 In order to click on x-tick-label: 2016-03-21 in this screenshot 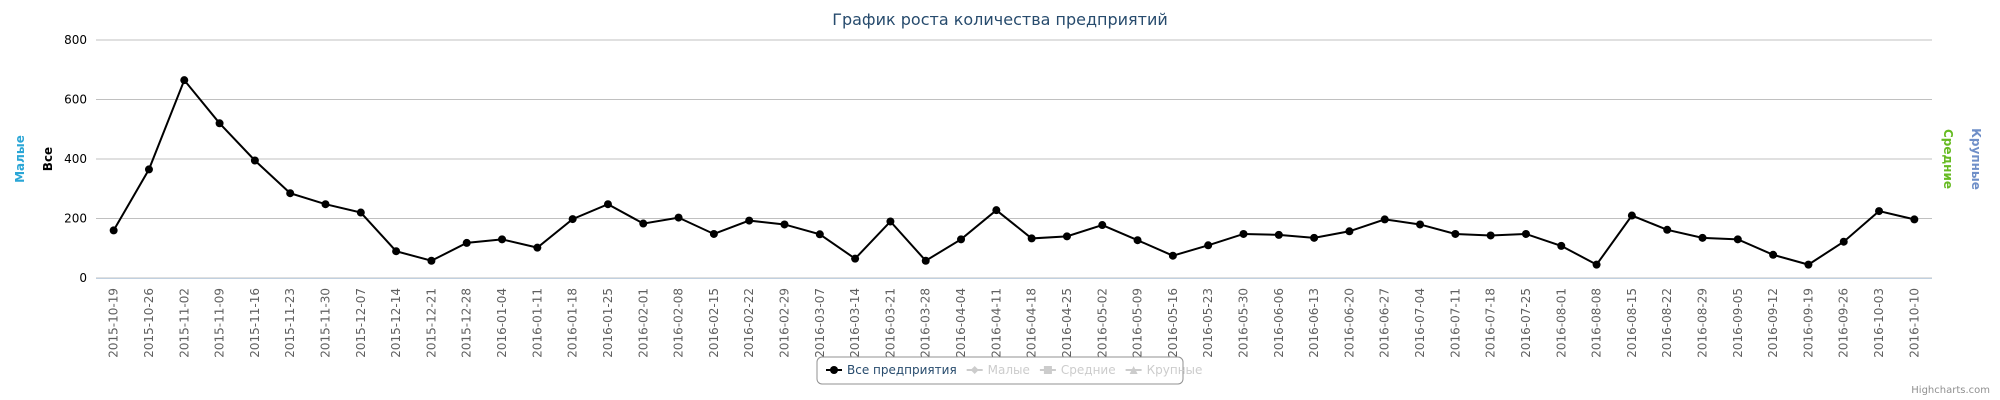, I will do `click(890, 323)`.